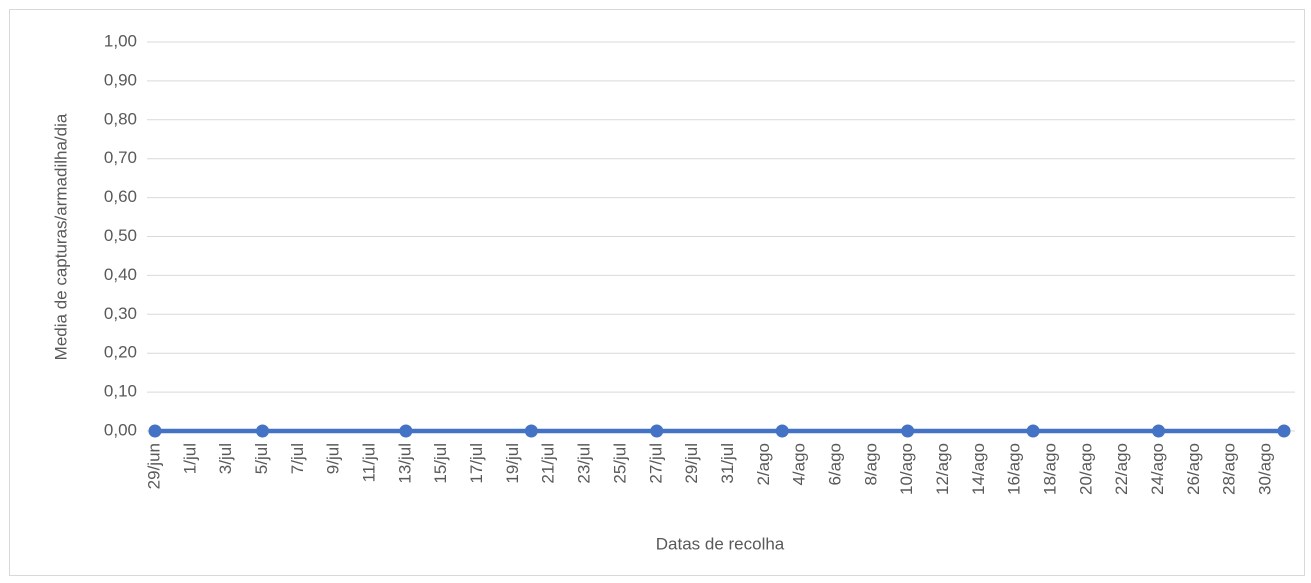 The image size is (1311, 583). Describe the element at coordinates (120, 79) in the screenshot. I see `y-tick-label: 0,90` at that location.